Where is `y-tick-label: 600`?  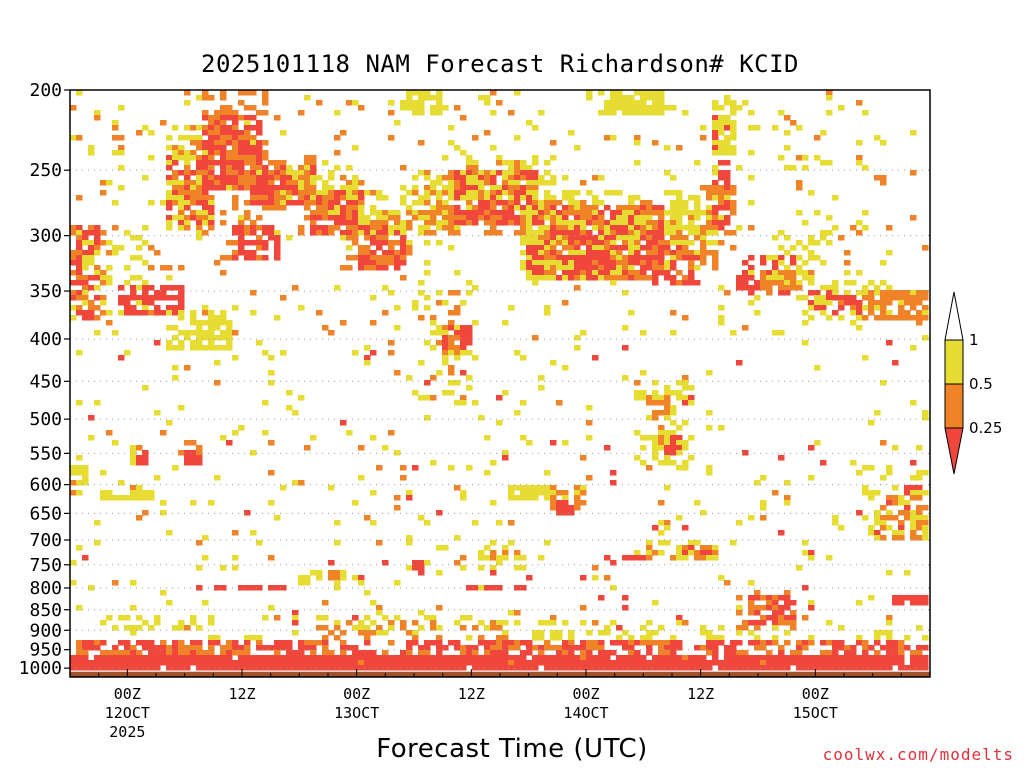 y-tick-label: 600 is located at coordinates (45, 485).